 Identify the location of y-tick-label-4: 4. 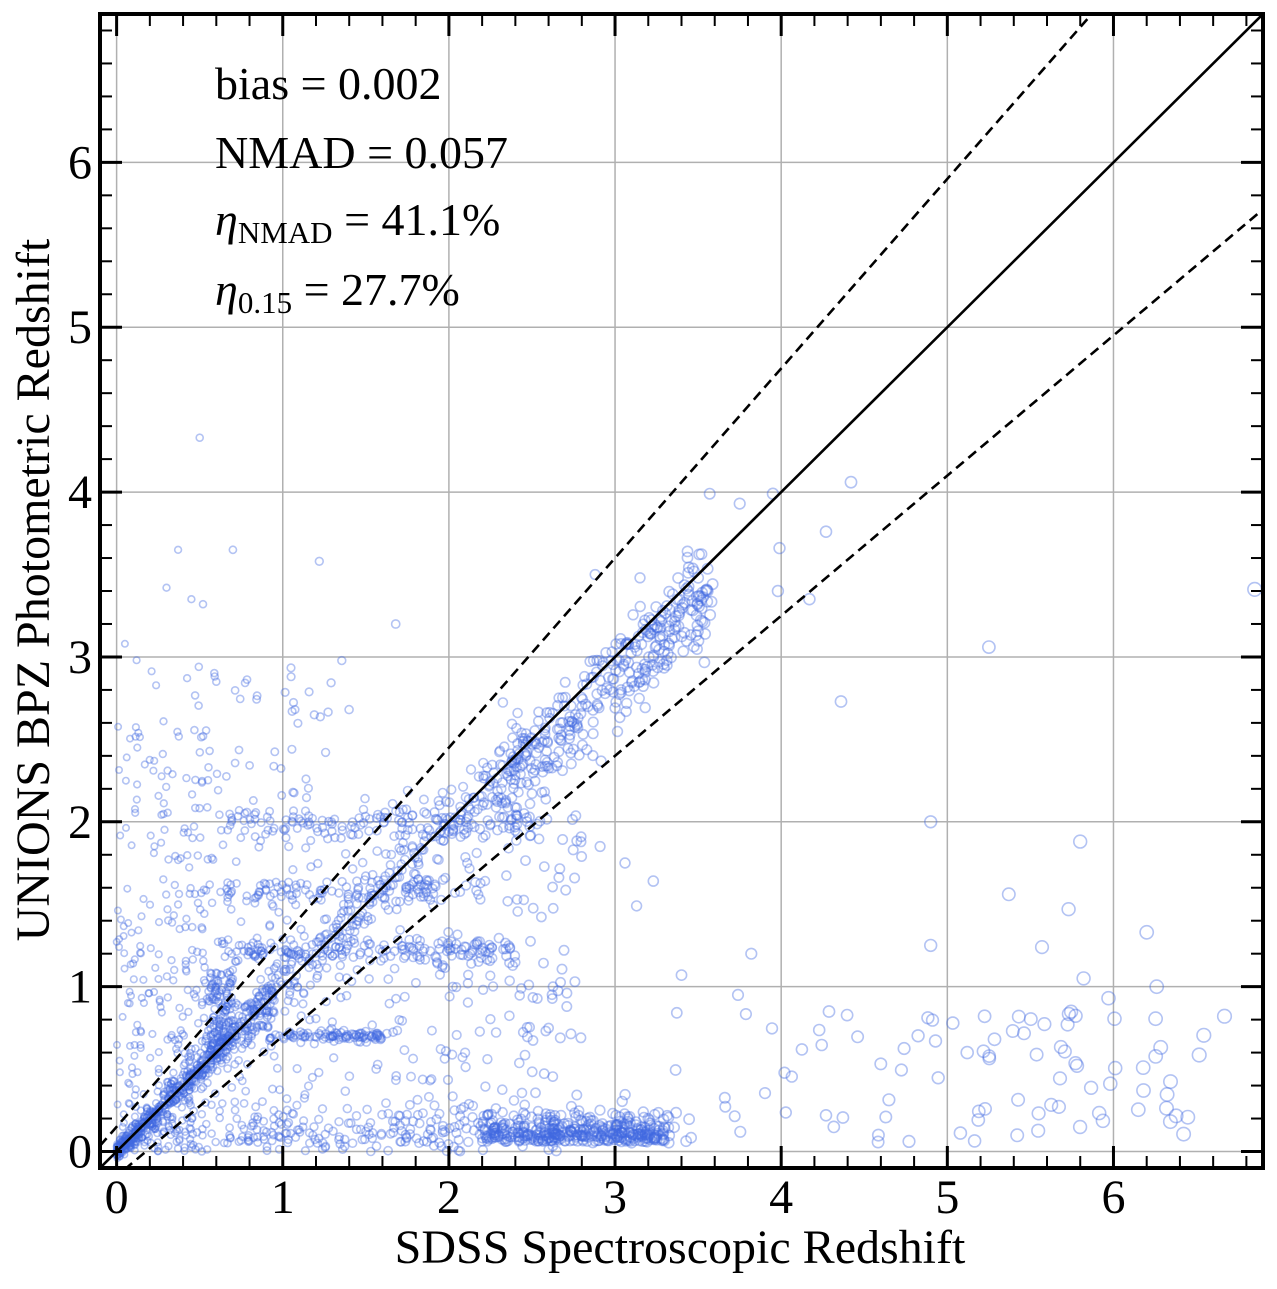
(80, 492).